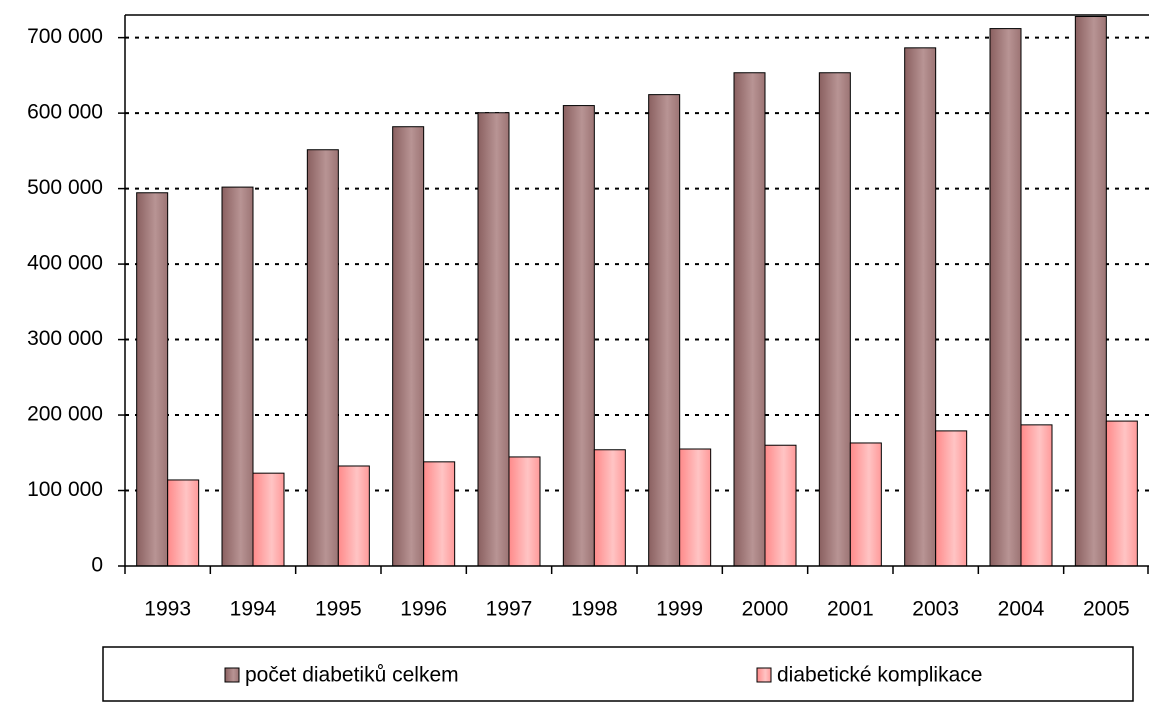 Image resolution: width=1149 pixels, height=709 pixels. Describe the element at coordinates (765, 609) in the screenshot. I see `x-tick-label: 2000` at that location.